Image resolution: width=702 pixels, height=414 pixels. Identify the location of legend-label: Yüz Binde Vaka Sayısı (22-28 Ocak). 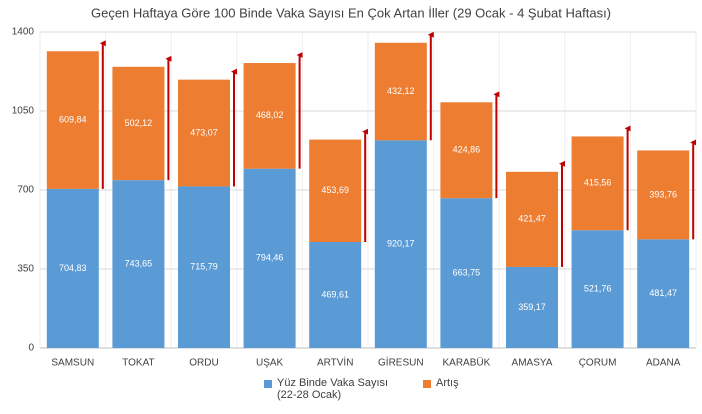
(333, 389).